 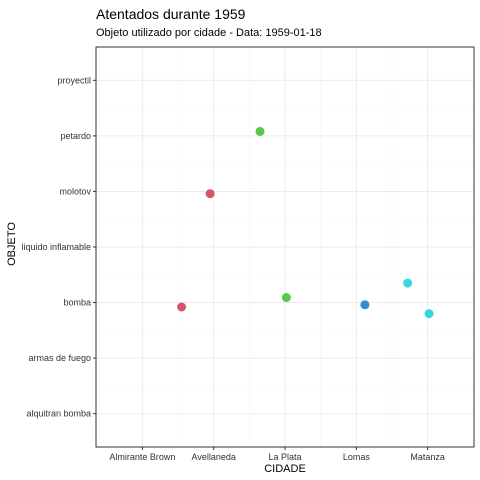 I want to click on data-point-avellaneda-bomba, so click(x=182, y=307).